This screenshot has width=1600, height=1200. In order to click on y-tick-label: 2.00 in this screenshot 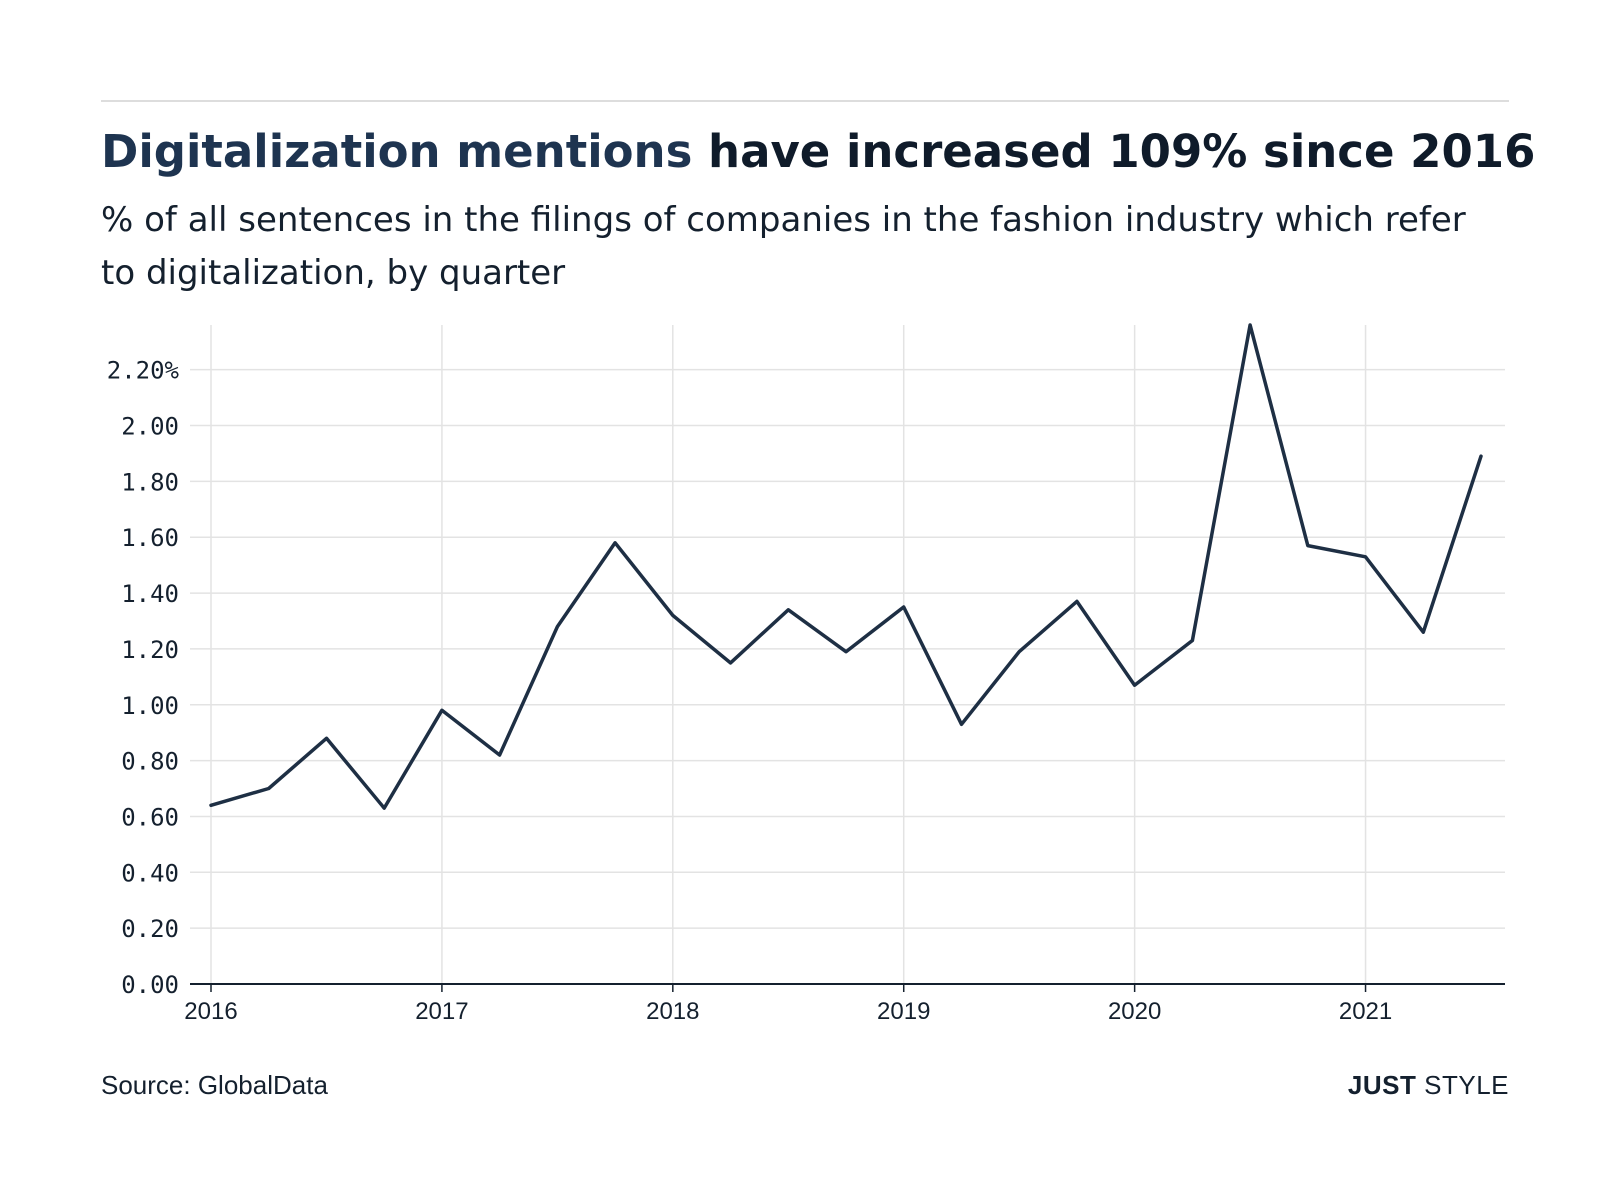, I will do `click(150, 427)`.